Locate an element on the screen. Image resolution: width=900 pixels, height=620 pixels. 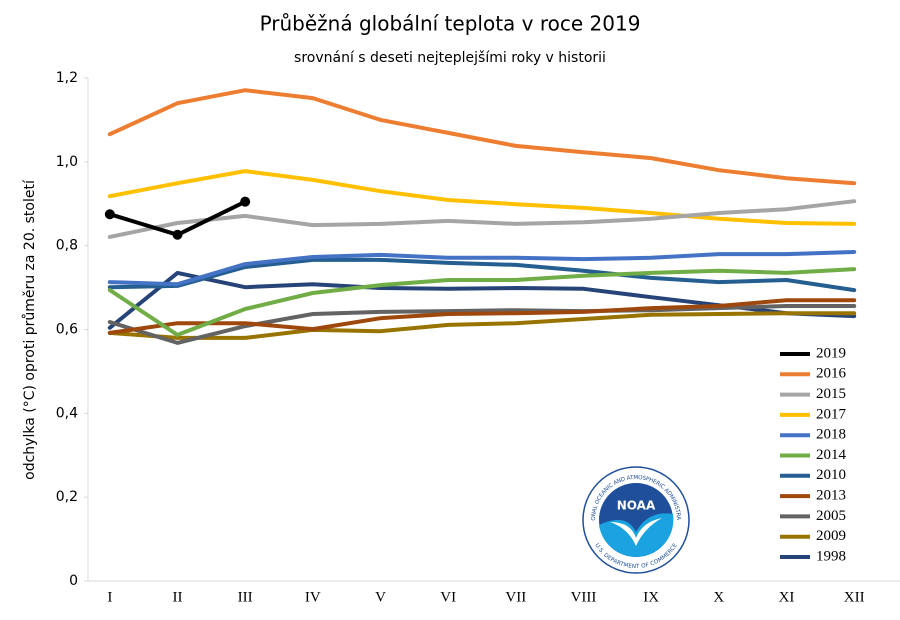
x-tick-label: VII is located at coordinates (515, 597).